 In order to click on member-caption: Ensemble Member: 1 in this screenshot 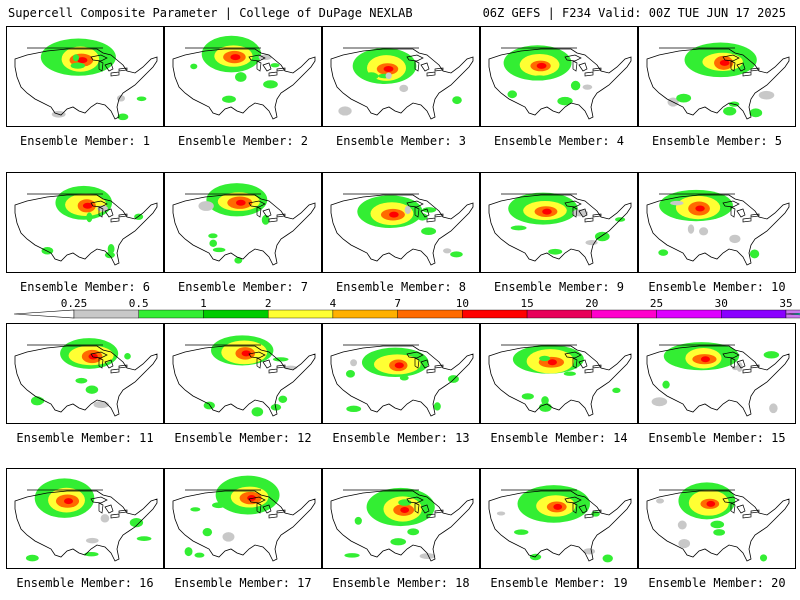, I will do `click(85, 141)`.